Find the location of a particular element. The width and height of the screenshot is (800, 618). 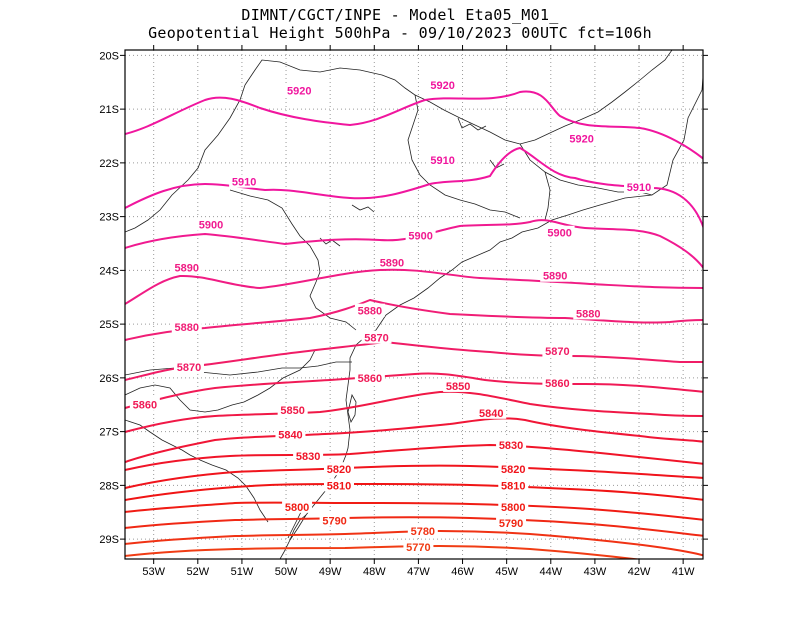

x-tick-label: 45W is located at coordinates (506, 572).